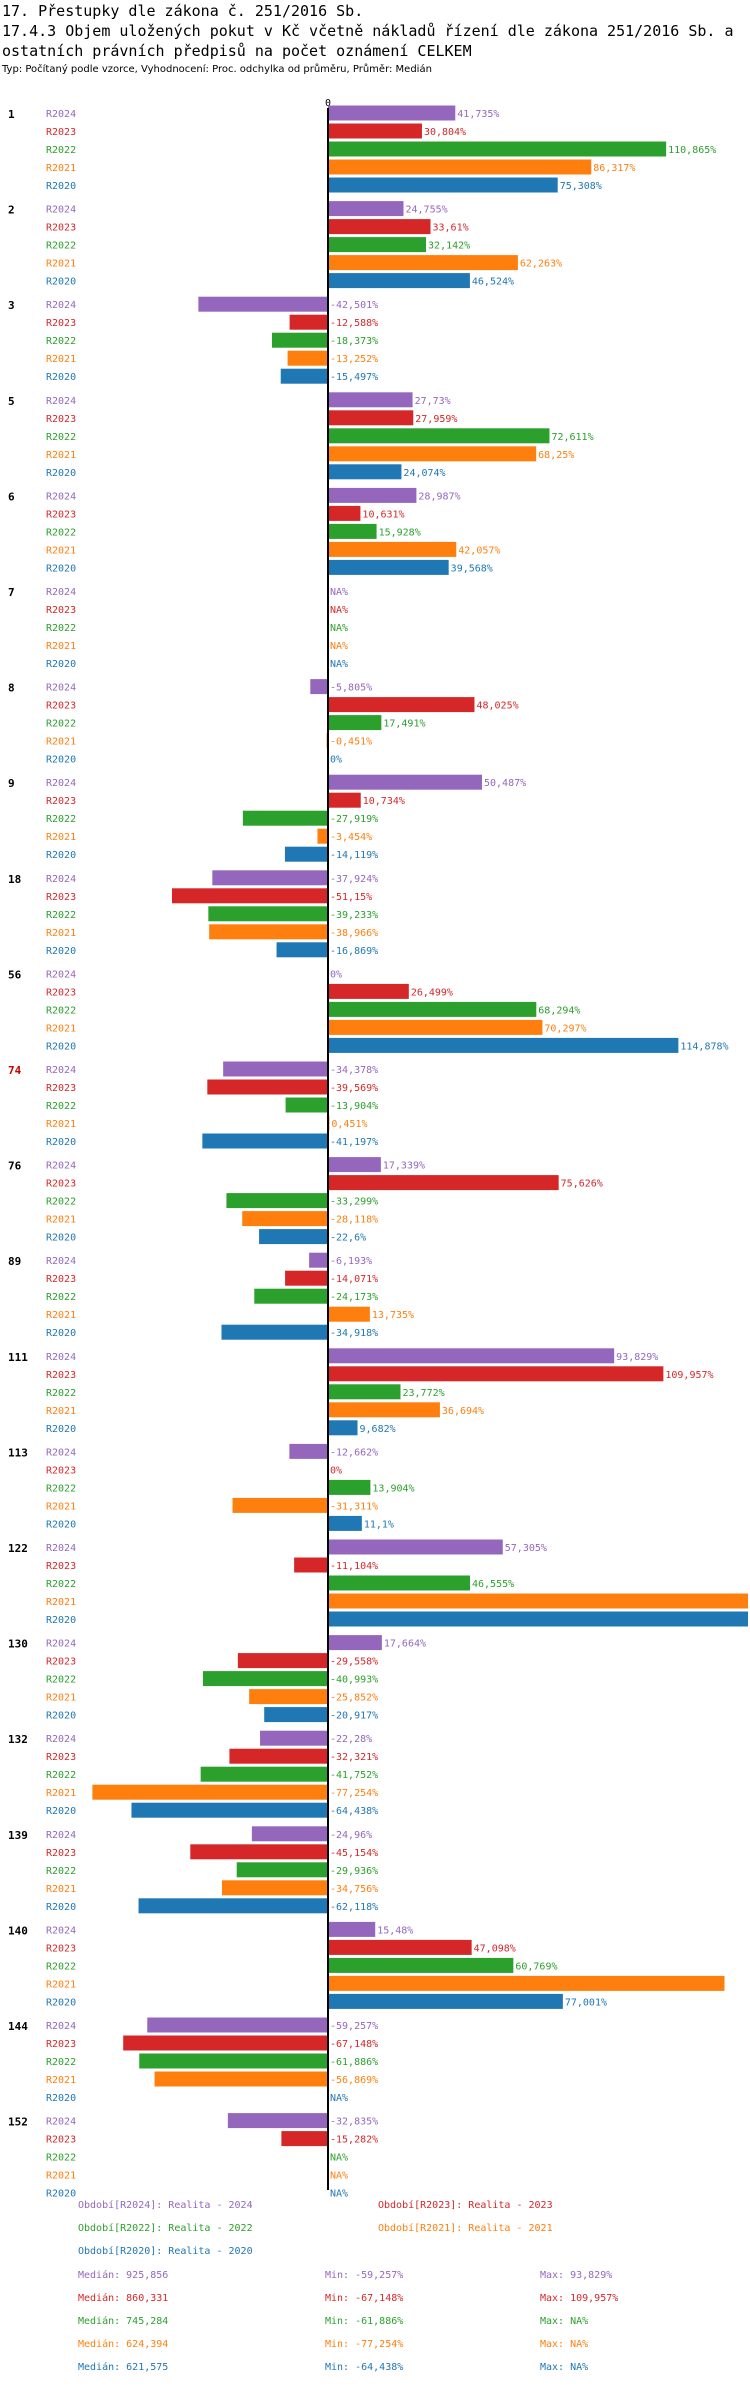 The image size is (750, 2406). I want to click on data-label: 26,499%, so click(432, 992).